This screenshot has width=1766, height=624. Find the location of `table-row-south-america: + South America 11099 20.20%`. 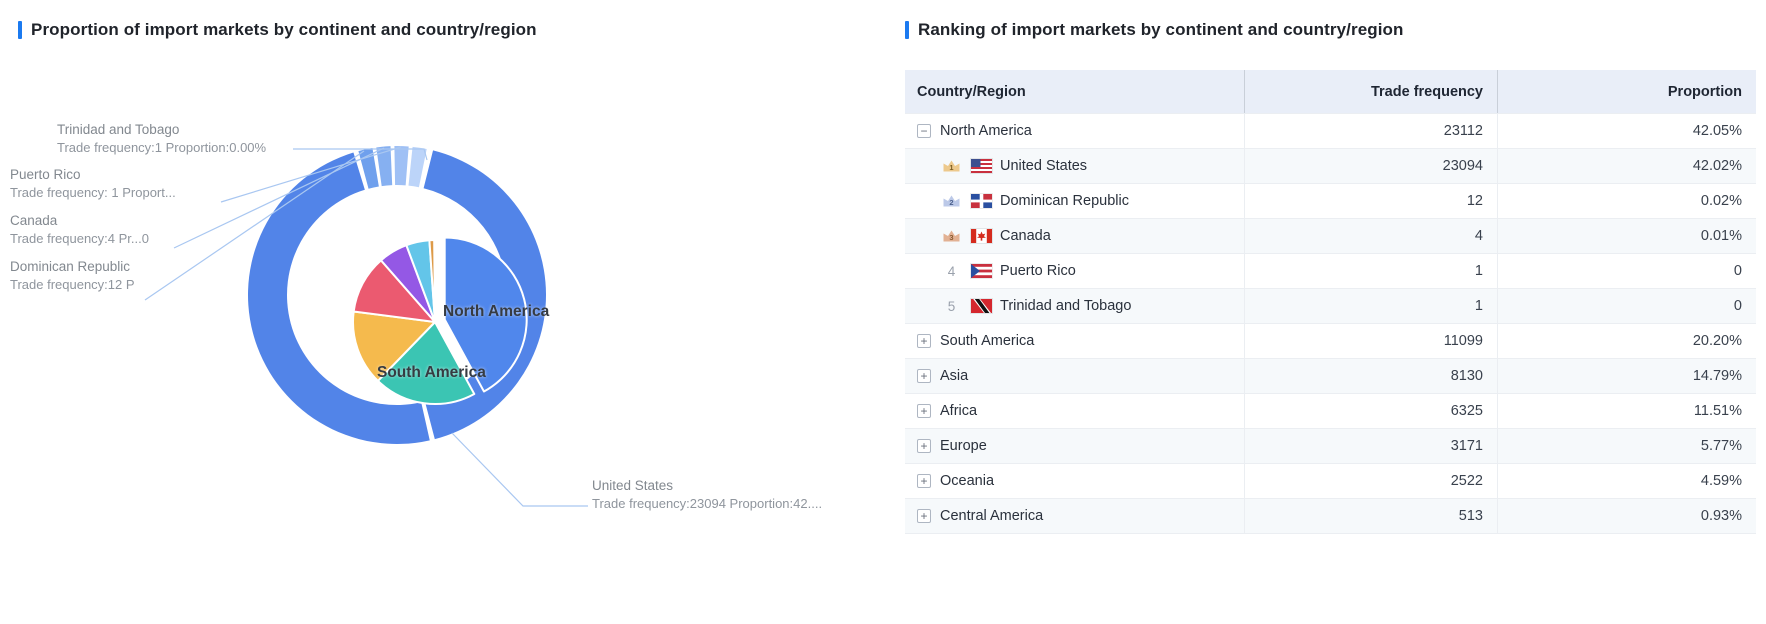

table-row-south-america: + South America 11099 20.20% is located at coordinates (1330, 340).